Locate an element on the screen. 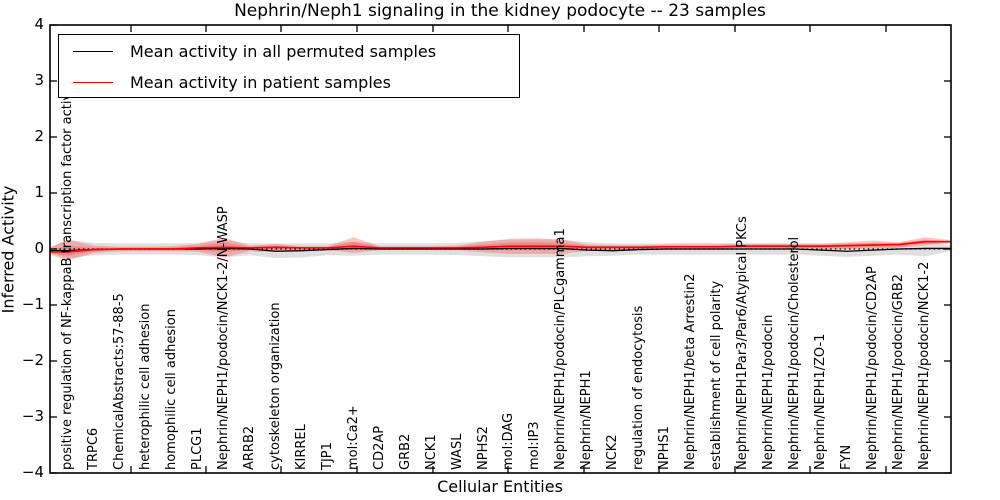  x-tick-label: Nephrin/NEPH1/podocin is located at coordinates (769, 392).